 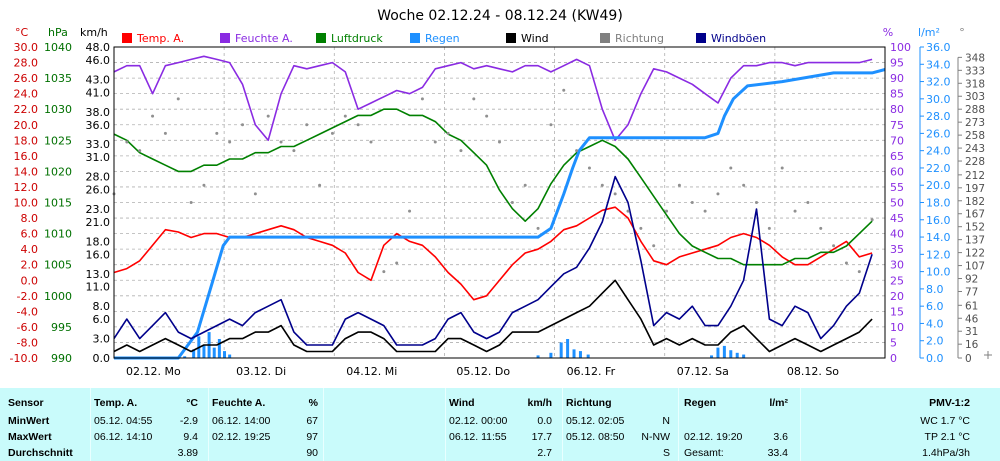 I want to click on rain-tick-label: 20.0, so click(x=938, y=185).